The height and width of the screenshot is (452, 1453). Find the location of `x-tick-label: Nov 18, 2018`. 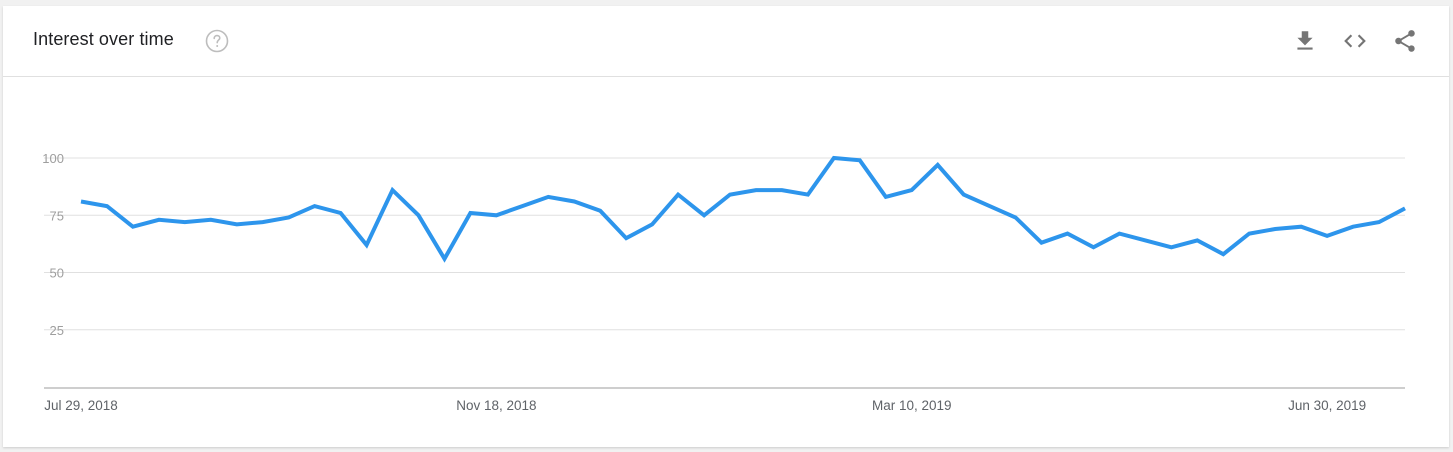

x-tick-label: Nov 18, 2018 is located at coordinates (496, 405).